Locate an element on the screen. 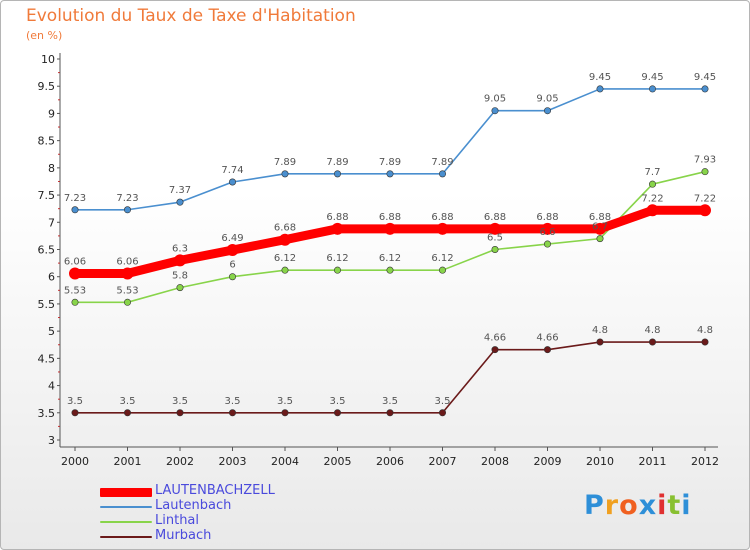 This screenshot has height=550, width=750. legend-swatch-linthal is located at coordinates (126, 522).